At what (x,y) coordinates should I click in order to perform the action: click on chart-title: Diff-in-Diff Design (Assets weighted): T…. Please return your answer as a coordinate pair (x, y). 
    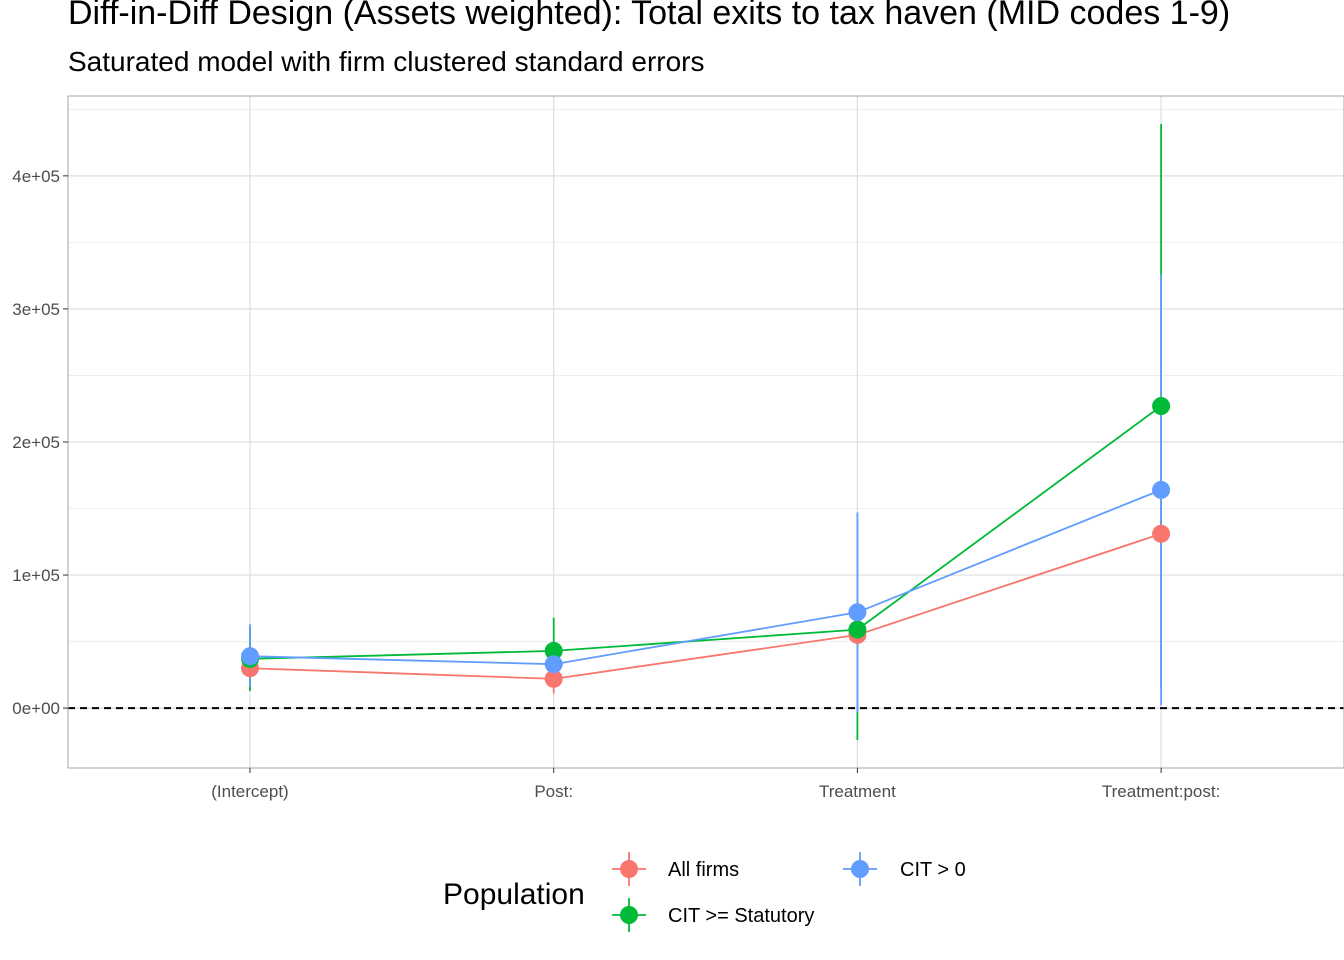
    Looking at the image, I should click on (649, 16).